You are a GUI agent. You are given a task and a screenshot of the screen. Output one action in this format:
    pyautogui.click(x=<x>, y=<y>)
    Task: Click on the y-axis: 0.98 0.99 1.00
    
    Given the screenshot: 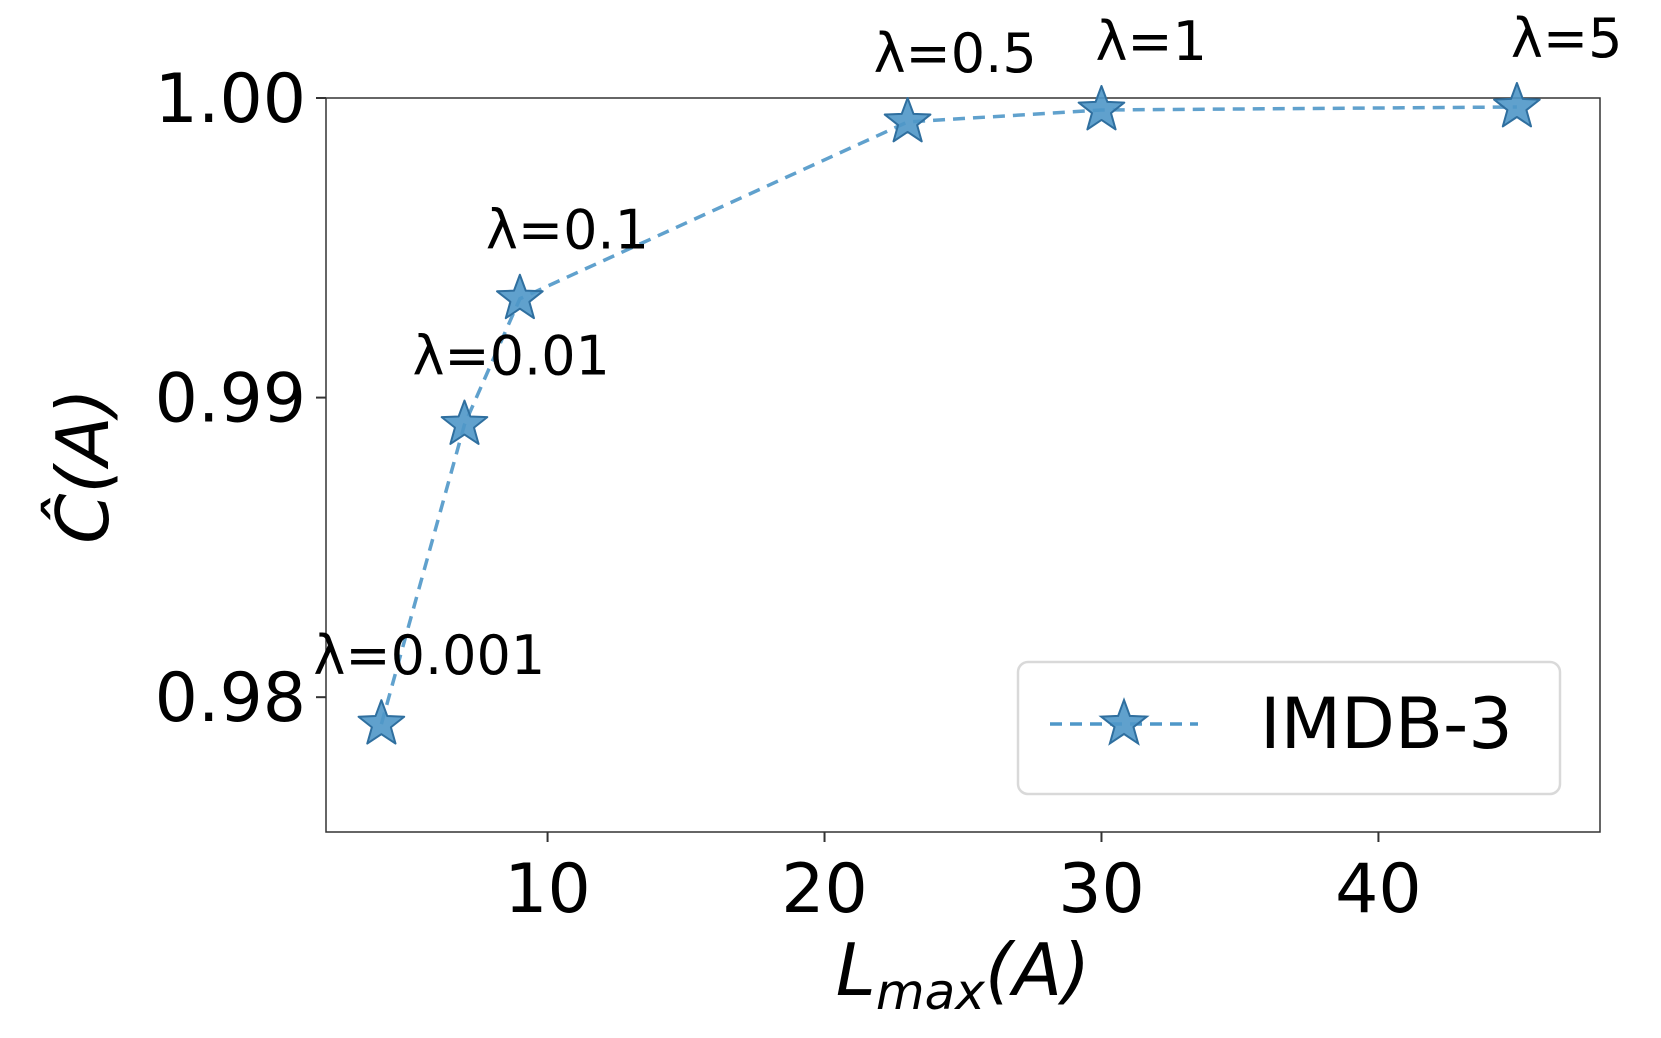 What is the action you would take?
    pyautogui.click(x=240, y=399)
    